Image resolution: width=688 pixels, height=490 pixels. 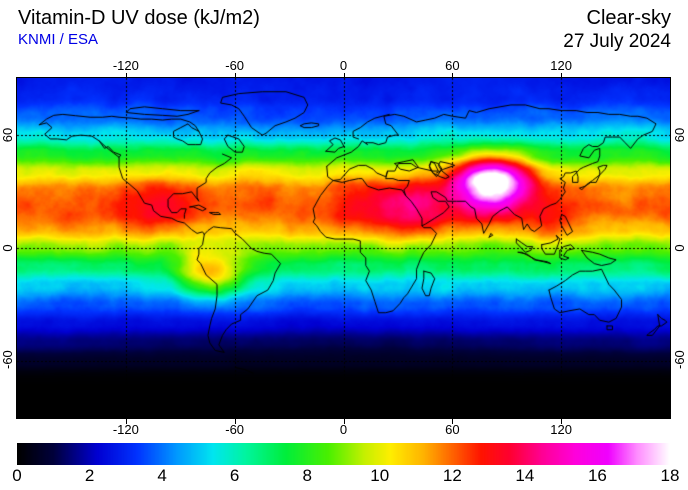 What do you see at coordinates (525, 475) in the screenshot?
I see `colorbar-tick-label: 14` at bounding box center [525, 475].